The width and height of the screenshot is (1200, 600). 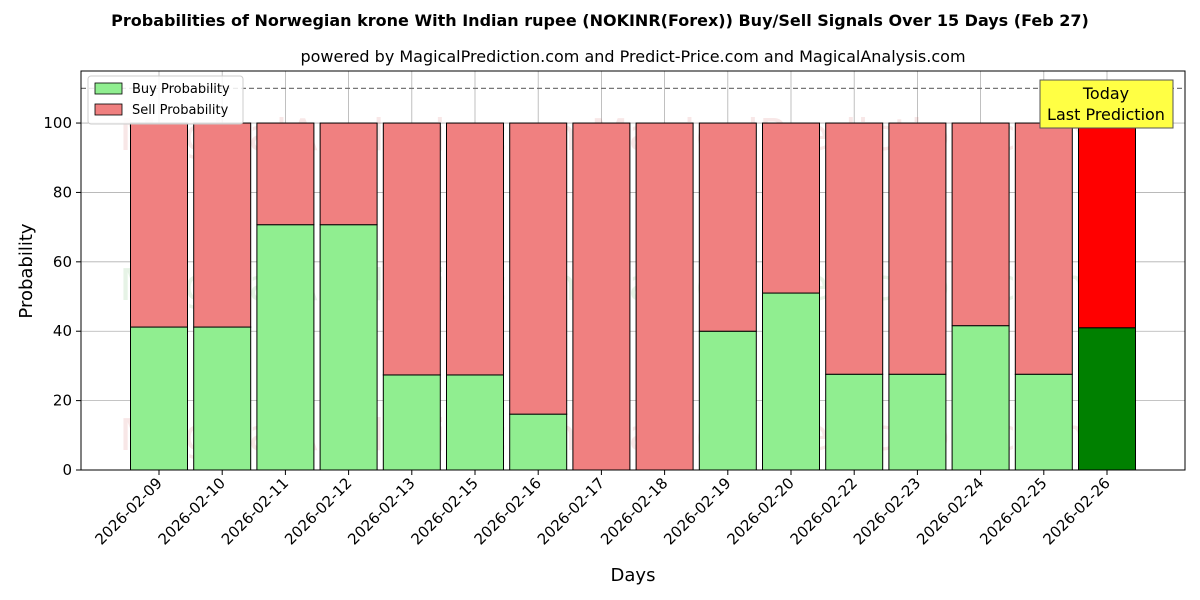 I want to click on legend-swatch-sell, so click(x=108, y=109).